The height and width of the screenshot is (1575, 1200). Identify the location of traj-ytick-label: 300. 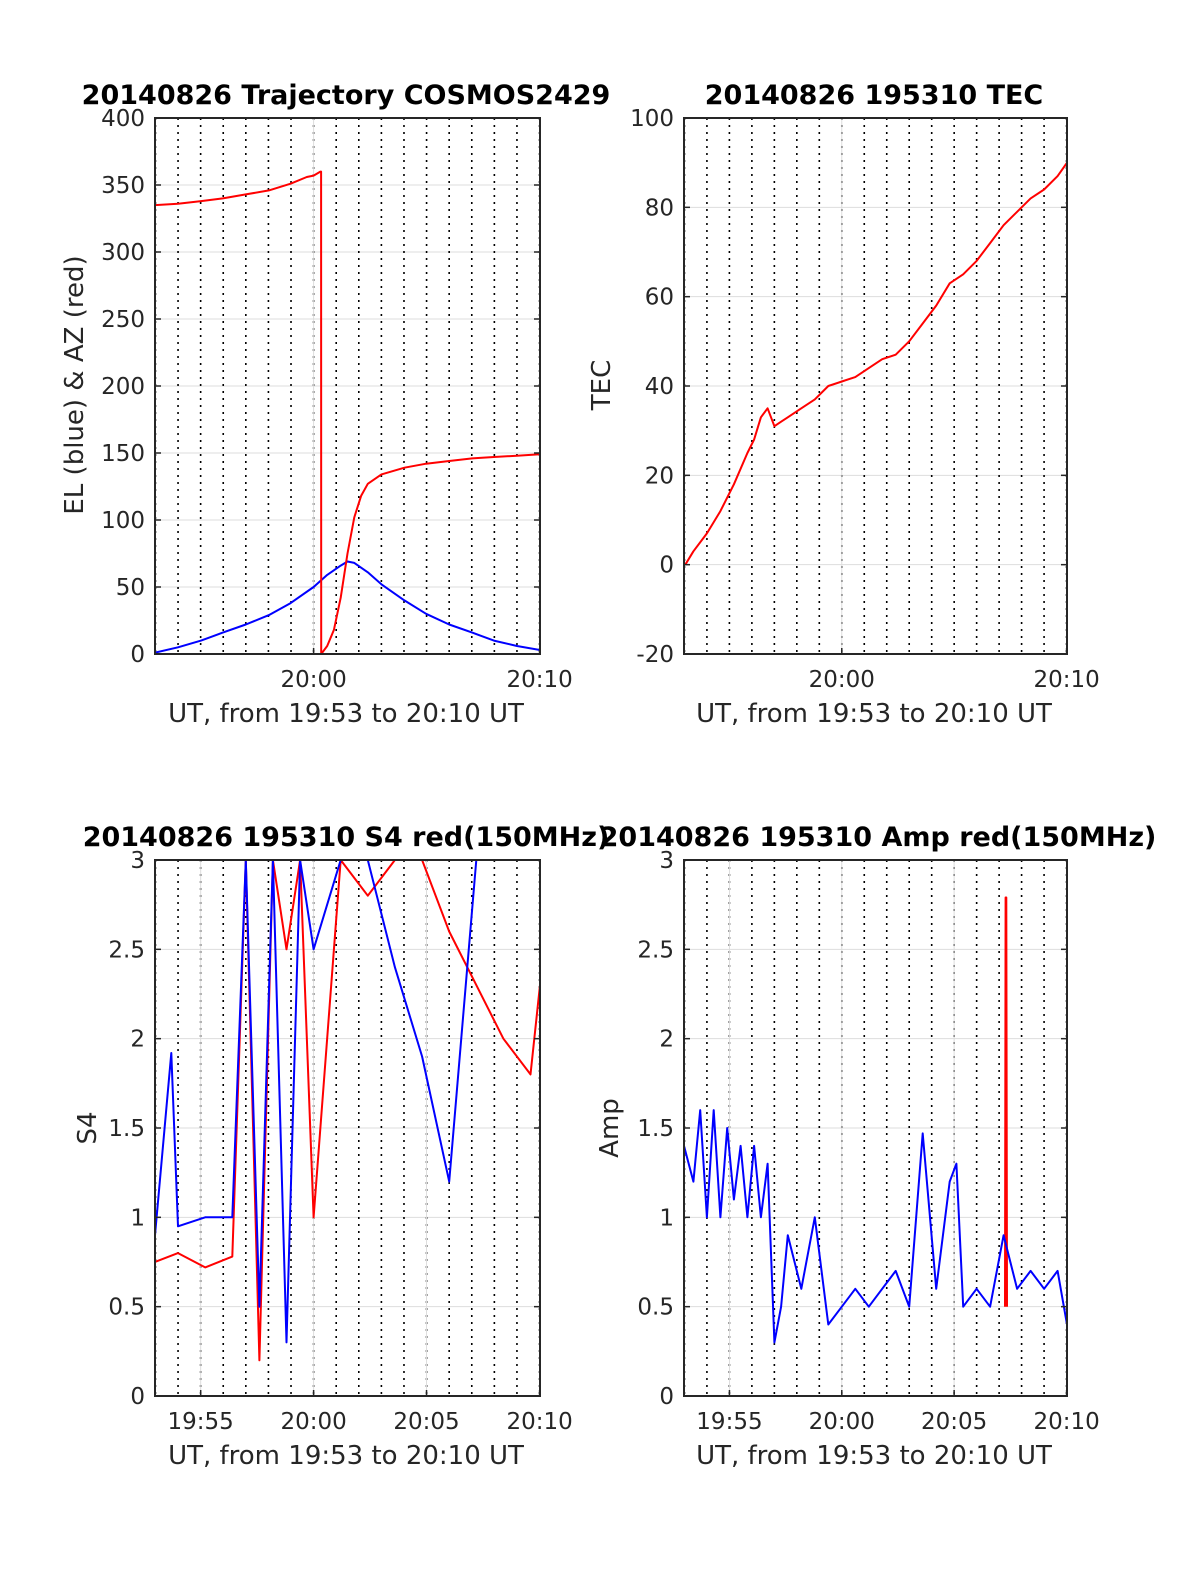
(123, 253).